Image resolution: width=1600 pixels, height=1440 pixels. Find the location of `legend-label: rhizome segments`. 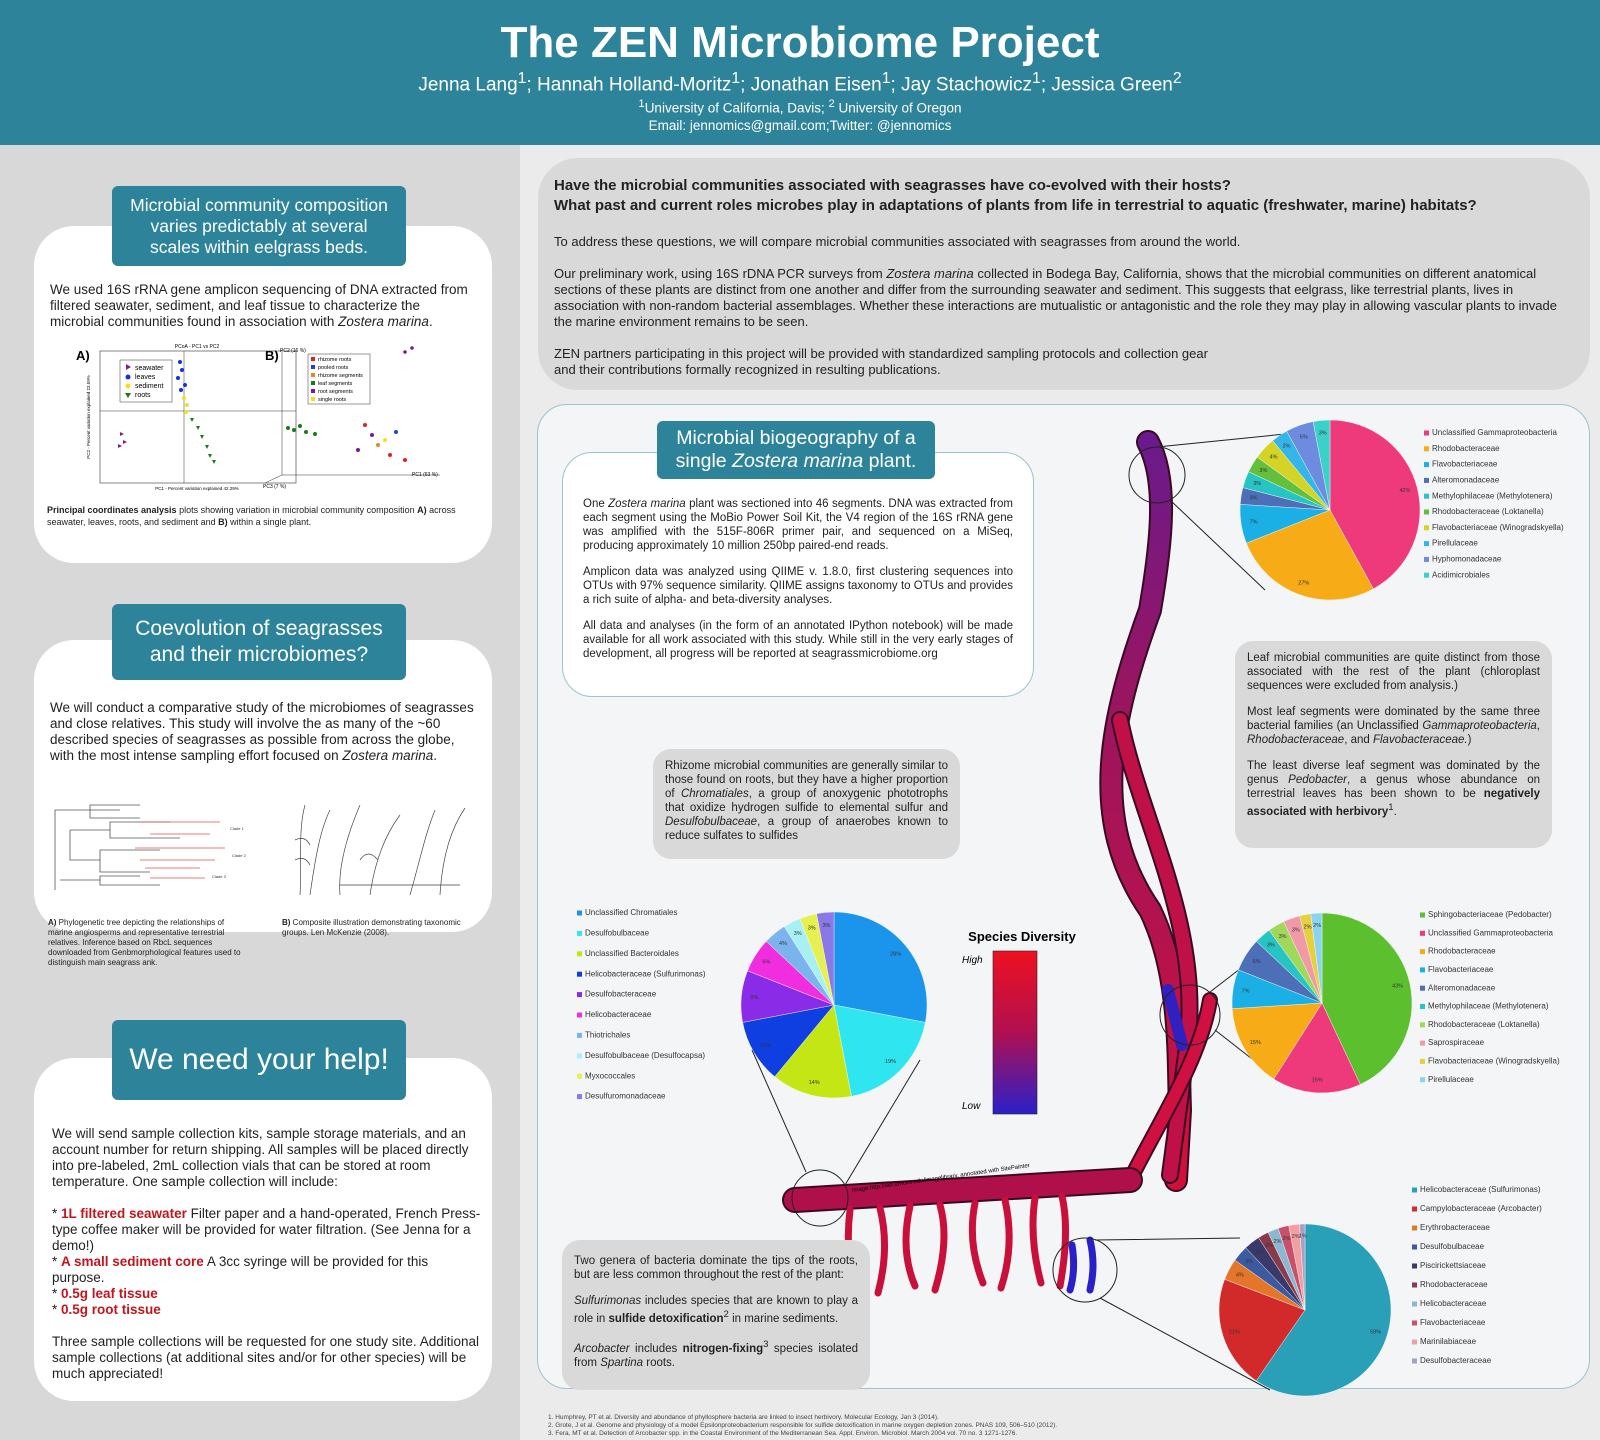

legend-label: rhizome segments is located at coordinates (340, 376).